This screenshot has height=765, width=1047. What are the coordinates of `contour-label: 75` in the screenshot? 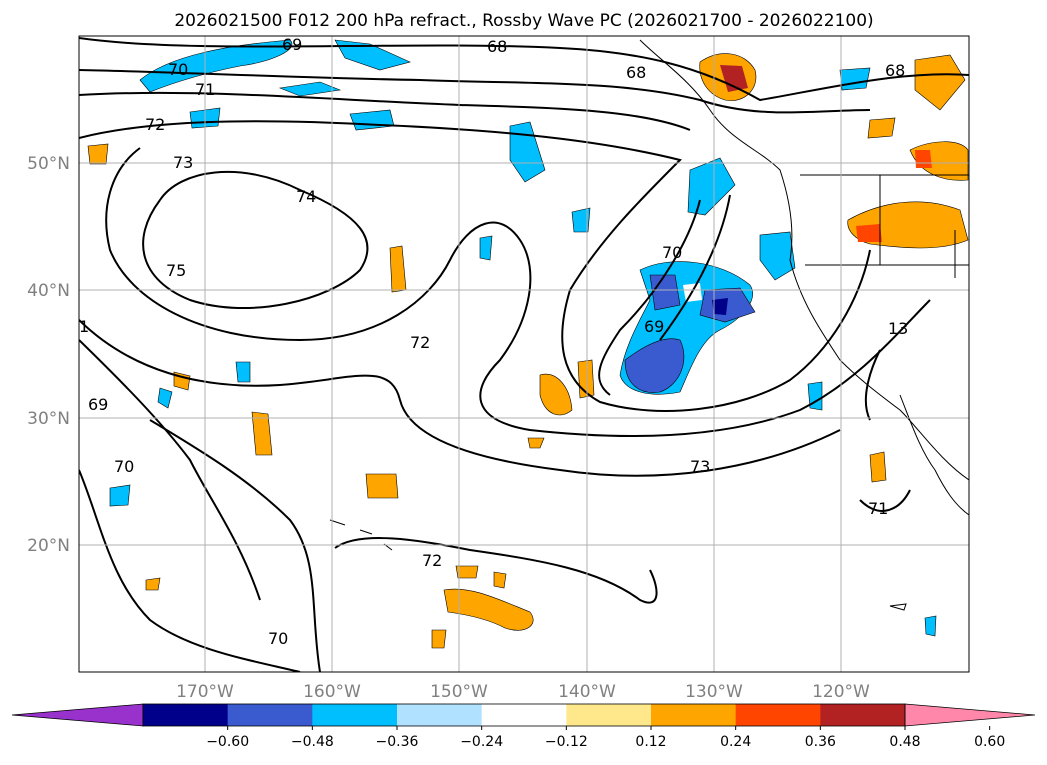 It's located at (176, 270).